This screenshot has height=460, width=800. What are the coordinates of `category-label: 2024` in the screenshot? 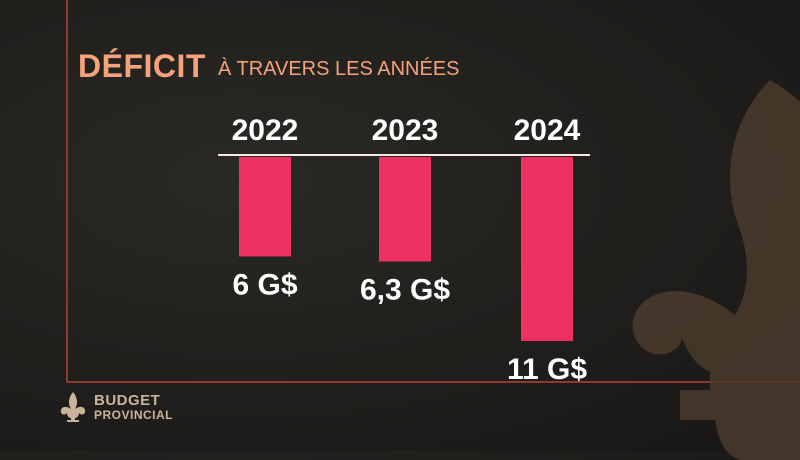 It's located at (547, 130).